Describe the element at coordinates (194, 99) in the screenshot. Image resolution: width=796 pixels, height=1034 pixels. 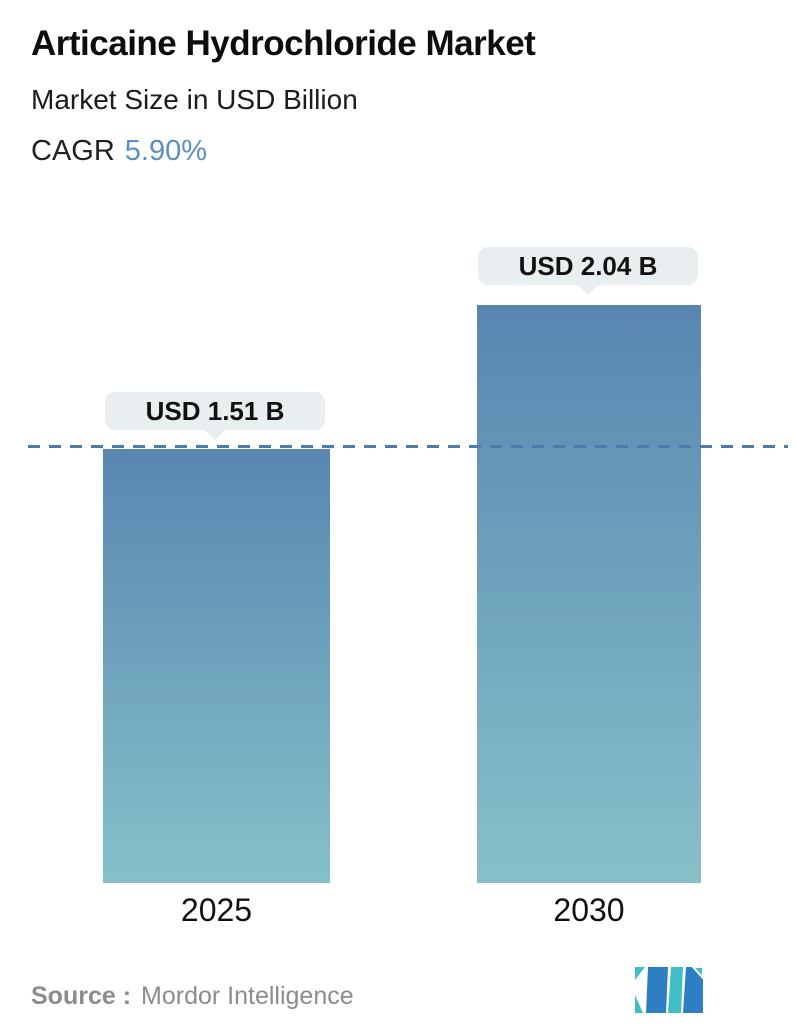
I see `chart-subtitle: Market Size in USD Billion` at that location.